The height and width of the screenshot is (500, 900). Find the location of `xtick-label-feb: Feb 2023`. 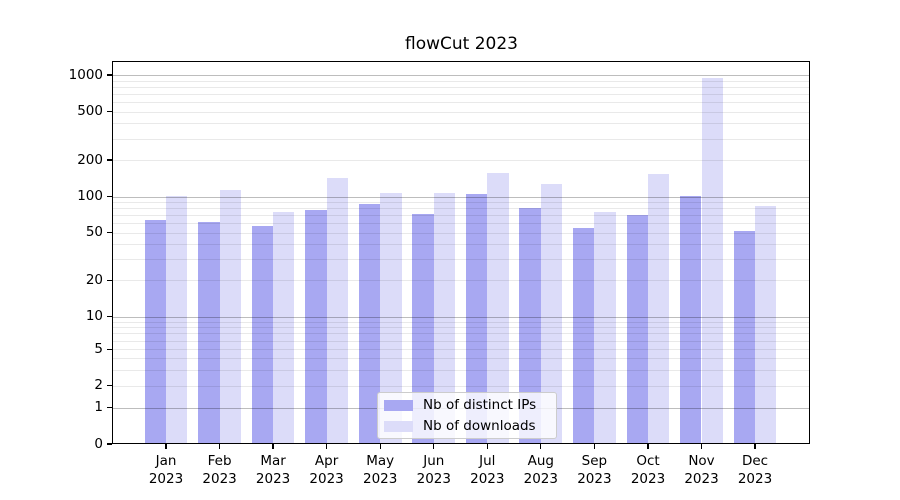

xtick-label-feb: Feb 2023 is located at coordinates (219, 470).